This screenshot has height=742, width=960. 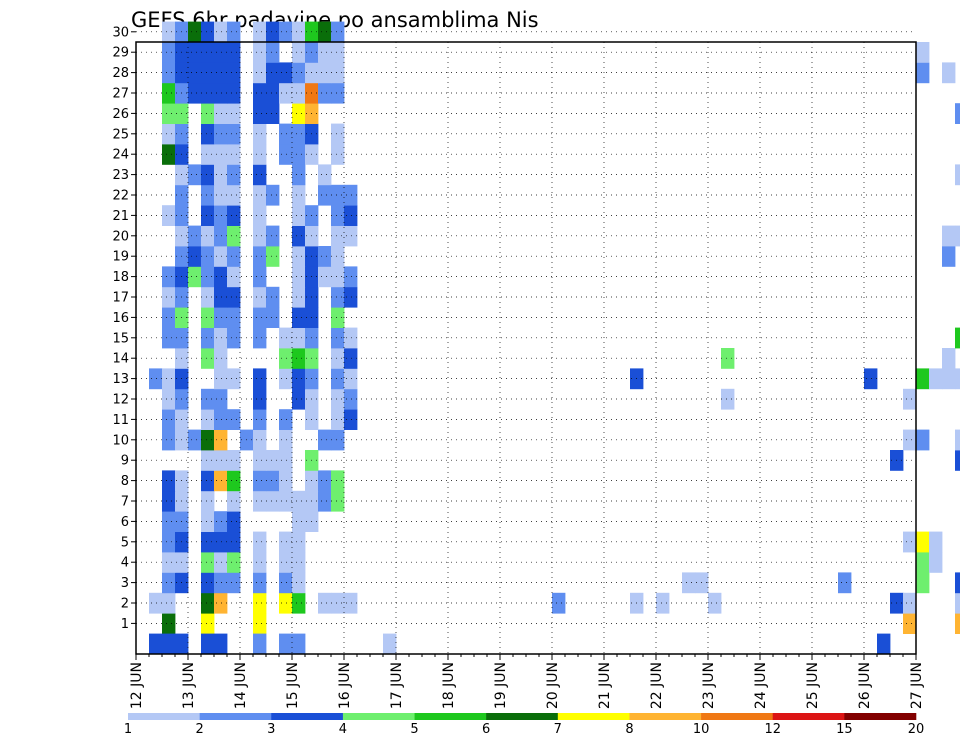 I want to click on cell-r28-d15.5, so click(x=949, y=73).